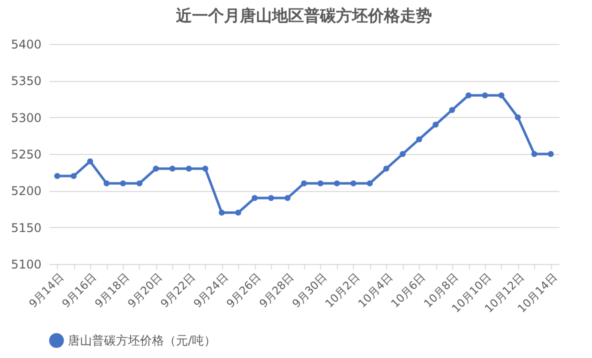 This screenshot has height=358, width=592. What do you see at coordinates (26, 155) in the screenshot?
I see `y-tick-label: 5250` at bounding box center [26, 155].